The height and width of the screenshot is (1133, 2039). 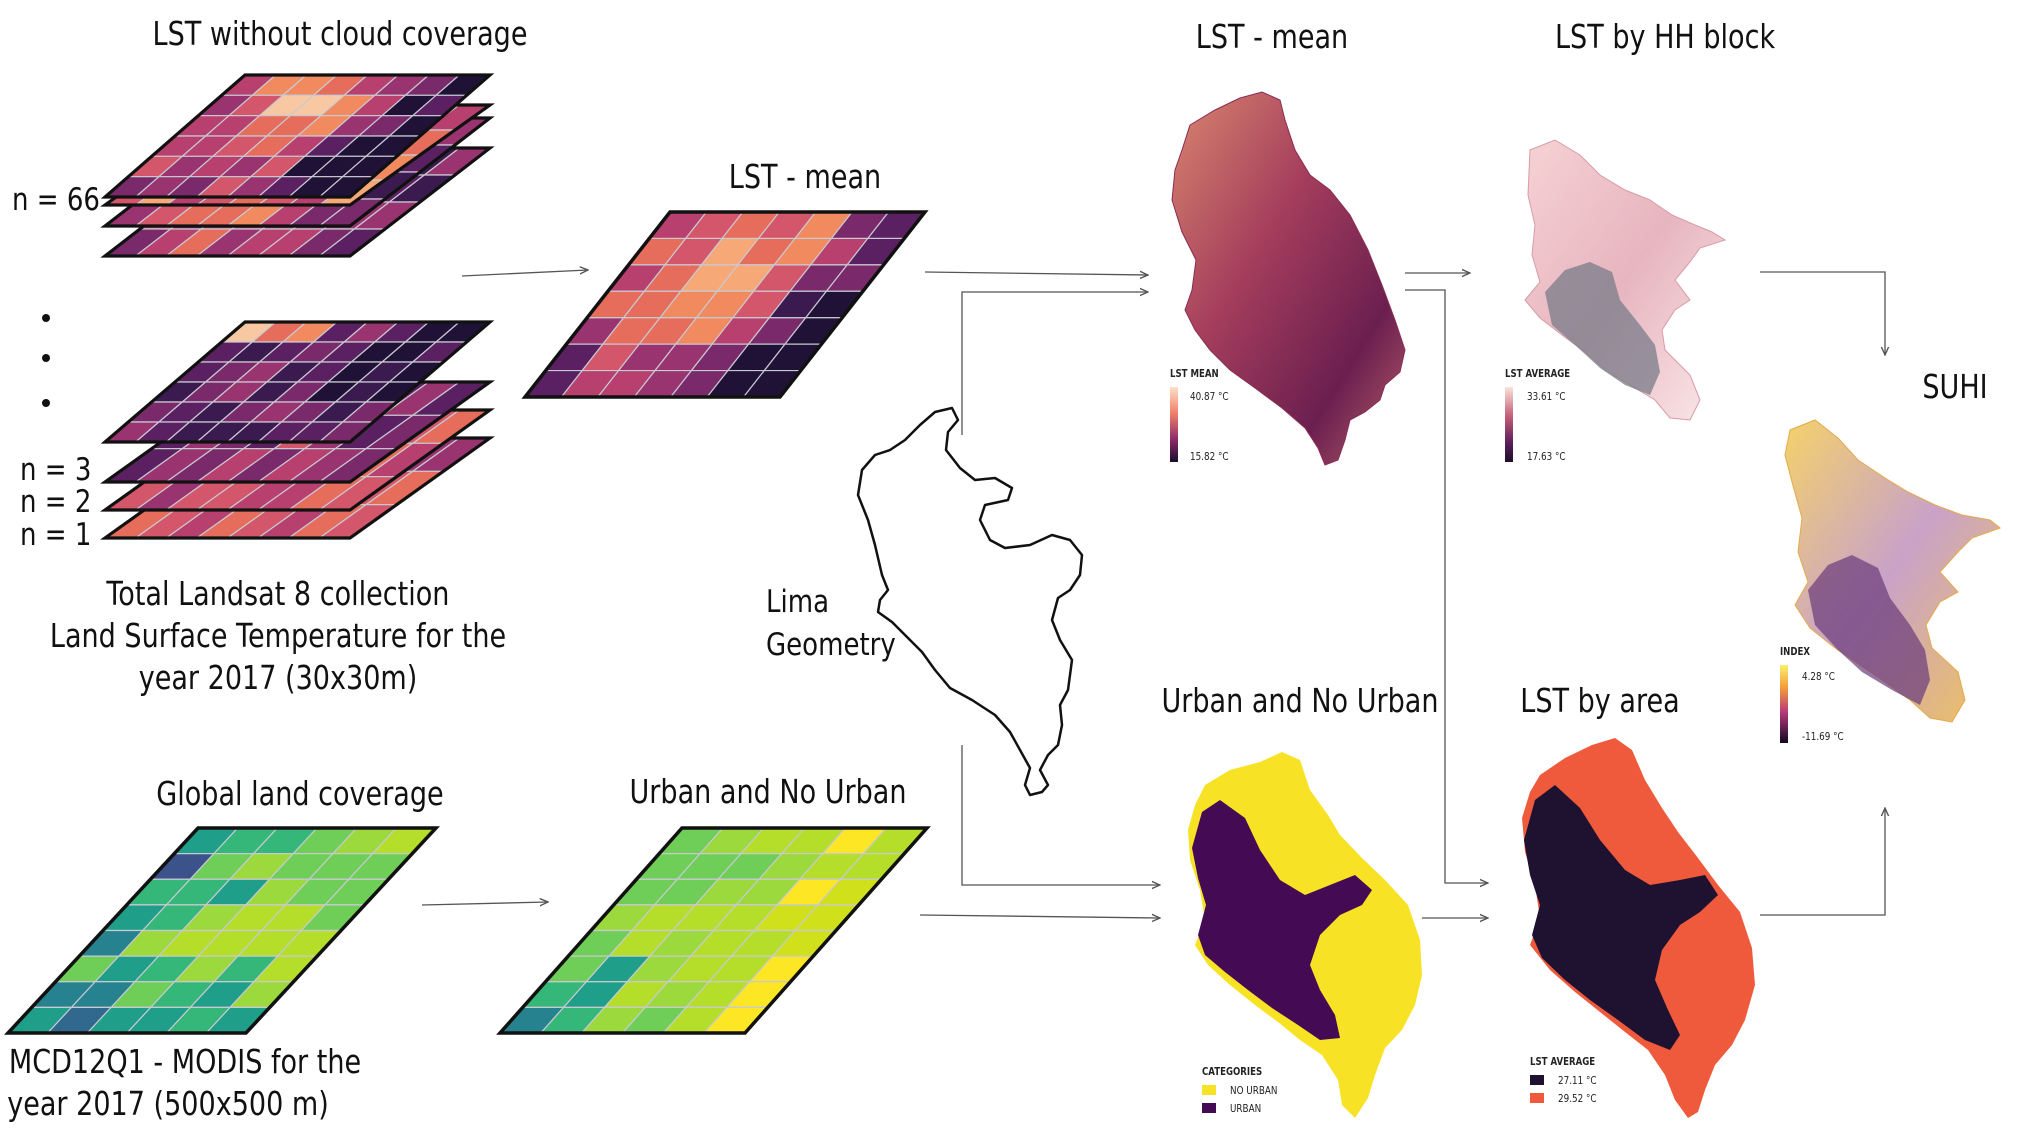 I want to click on legend-lst-hh-title: LST AVERAGE, so click(x=1537, y=374).